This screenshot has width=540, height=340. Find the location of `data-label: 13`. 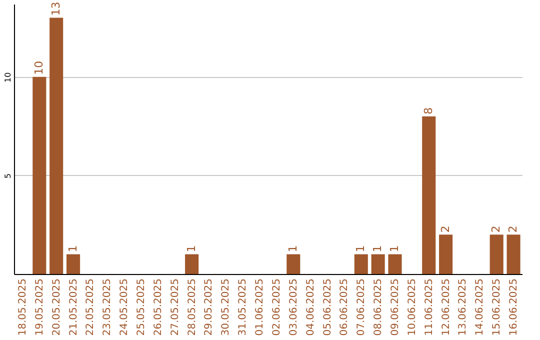

data-label: 13 is located at coordinates (55, 9).